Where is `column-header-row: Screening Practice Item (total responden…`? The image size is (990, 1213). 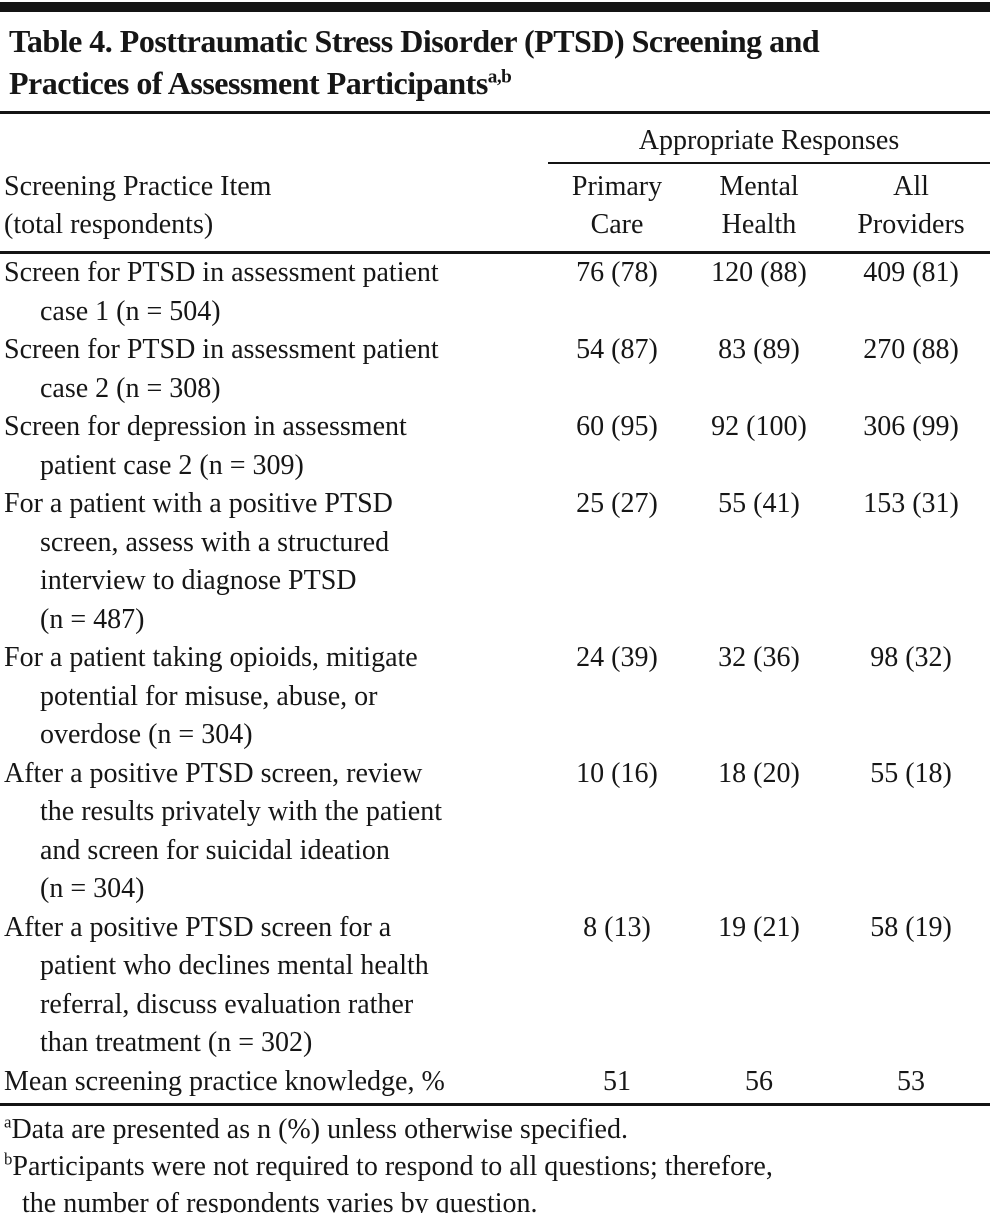
column-header-row: Screening Practice Item (total responden… is located at coordinates (495, 208).